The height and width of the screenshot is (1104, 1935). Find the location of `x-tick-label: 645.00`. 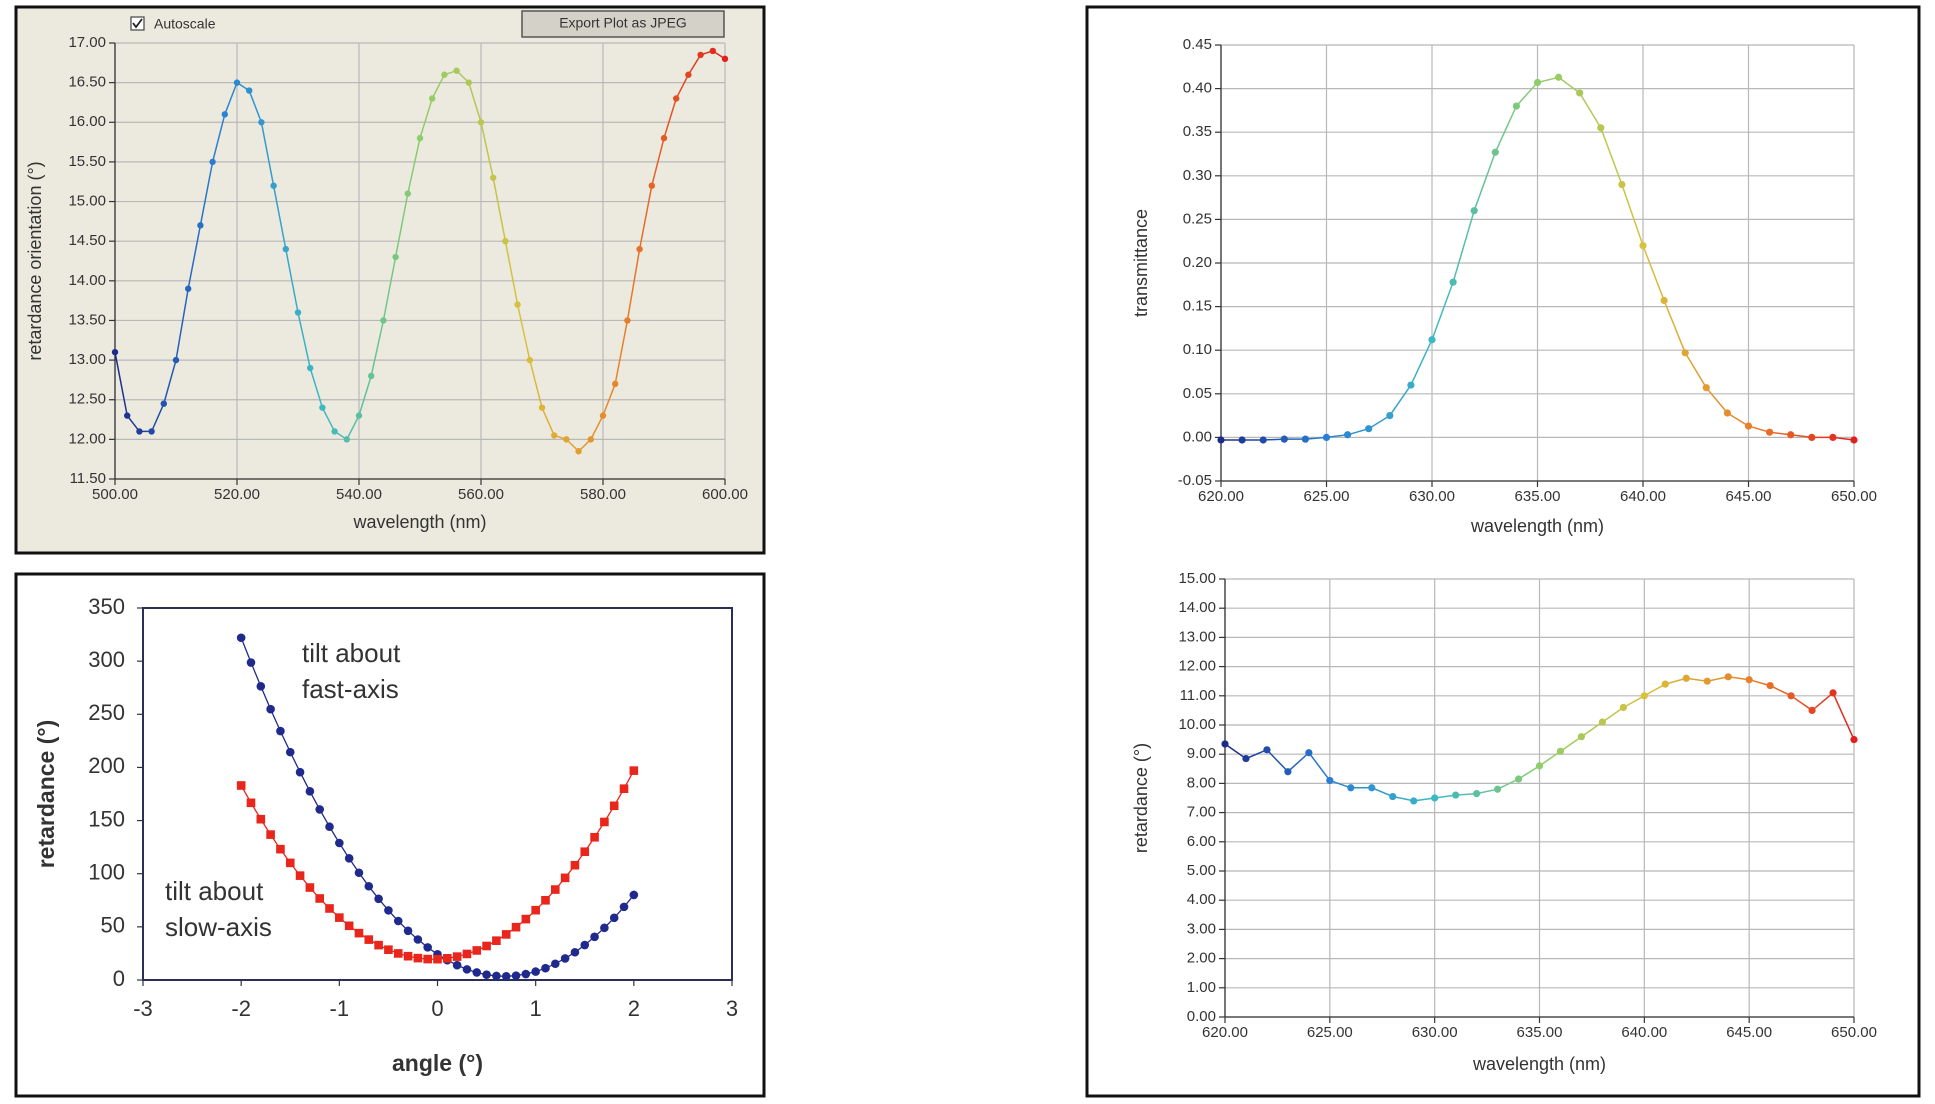

x-tick-label: 645.00 is located at coordinates (1749, 1032).